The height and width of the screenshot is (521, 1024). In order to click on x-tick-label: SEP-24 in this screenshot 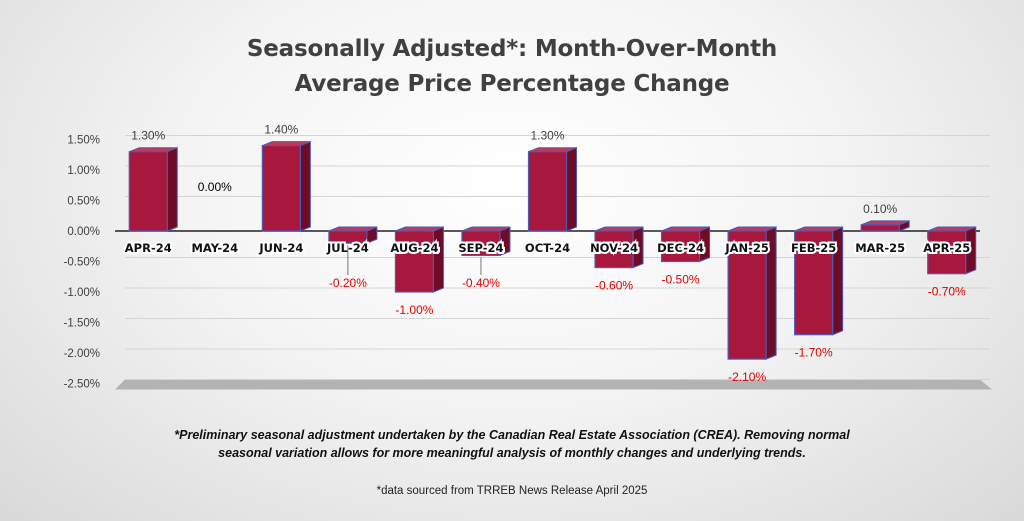, I will do `click(480, 248)`.